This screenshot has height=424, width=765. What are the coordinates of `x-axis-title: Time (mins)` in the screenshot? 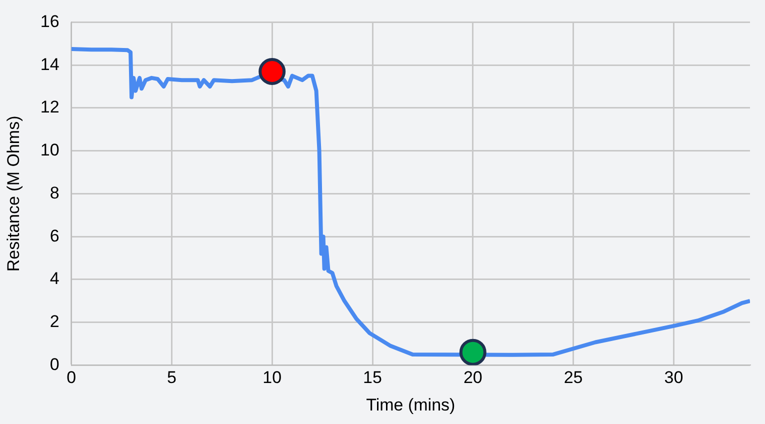 It's located at (411, 404).